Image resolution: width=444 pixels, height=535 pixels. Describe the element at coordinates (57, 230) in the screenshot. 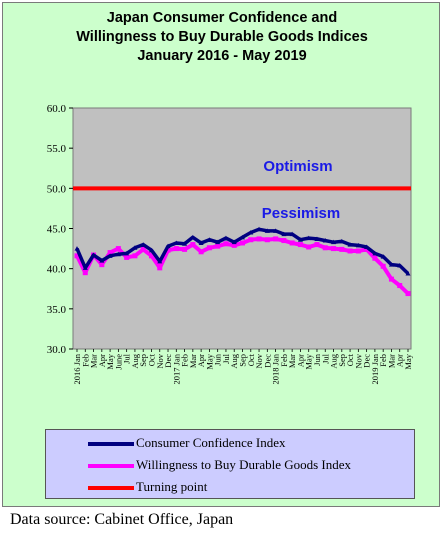

I see `y-tick-label: 45.0` at that location.